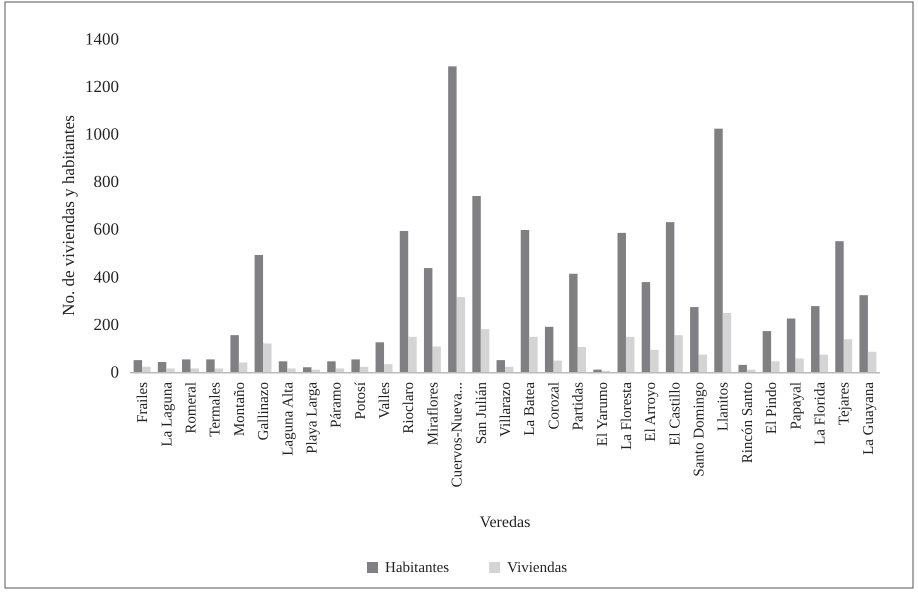 The height and width of the screenshot is (592, 918). What do you see at coordinates (578, 406) in the screenshot?
I see `x-tick-label: Partidas` at bounding box center [578, 406].